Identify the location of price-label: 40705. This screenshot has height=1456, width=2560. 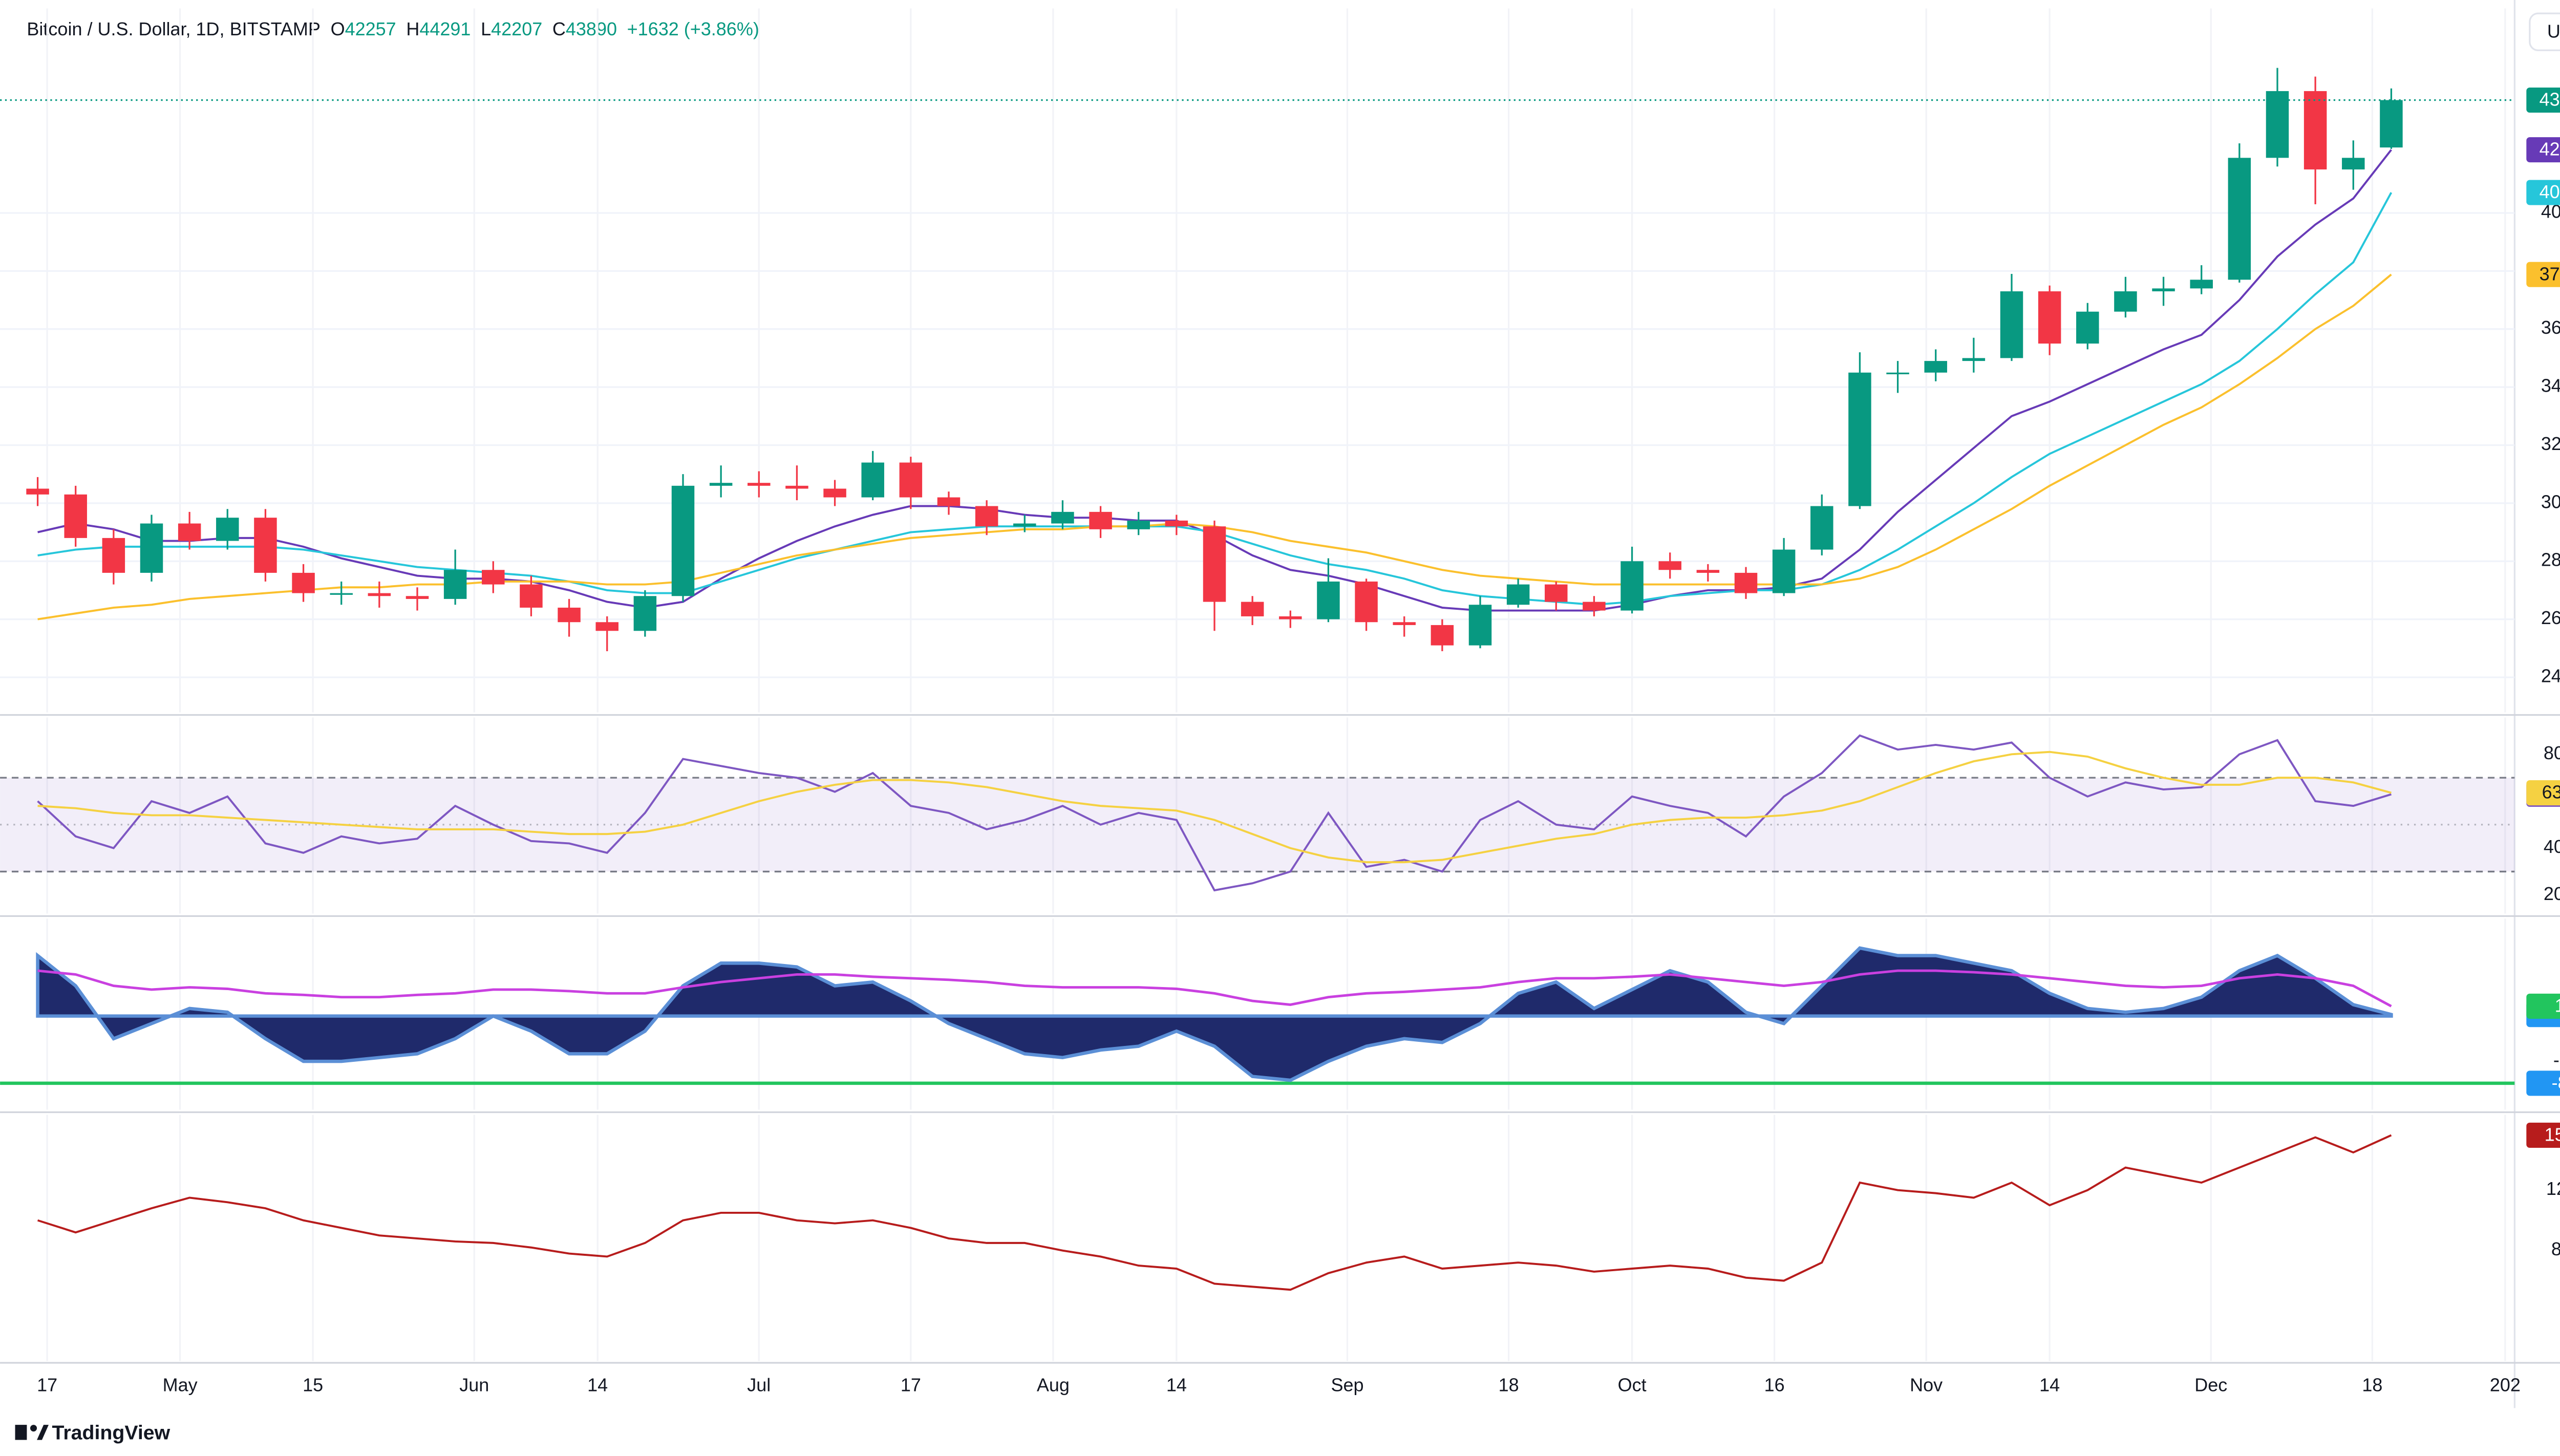
(2550, 191).